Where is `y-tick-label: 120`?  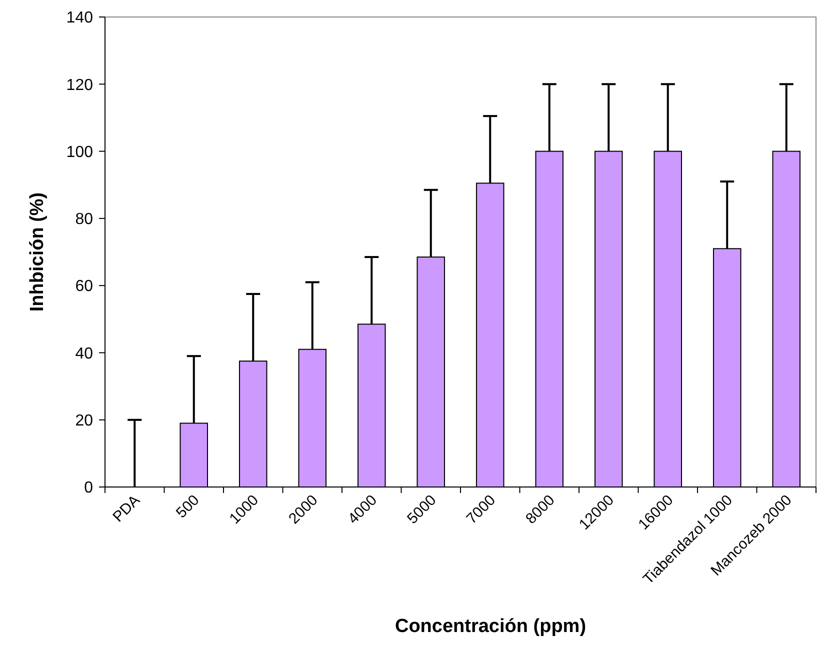 y-tick-label: 120 is located at coordinates (80, 85).